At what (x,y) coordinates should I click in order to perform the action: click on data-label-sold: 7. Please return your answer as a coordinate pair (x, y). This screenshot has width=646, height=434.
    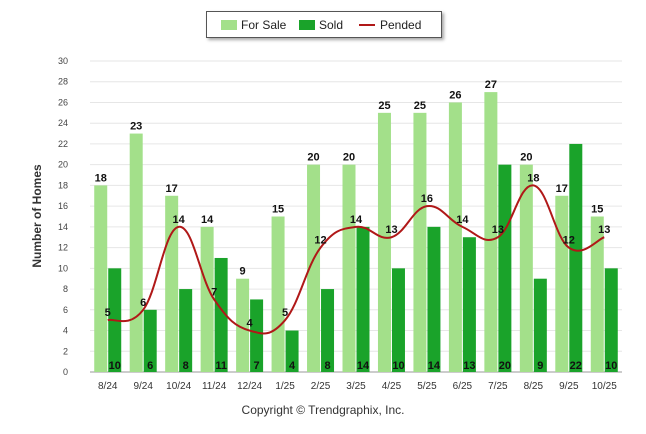
    Looking at the image, I should click on (257, 366).